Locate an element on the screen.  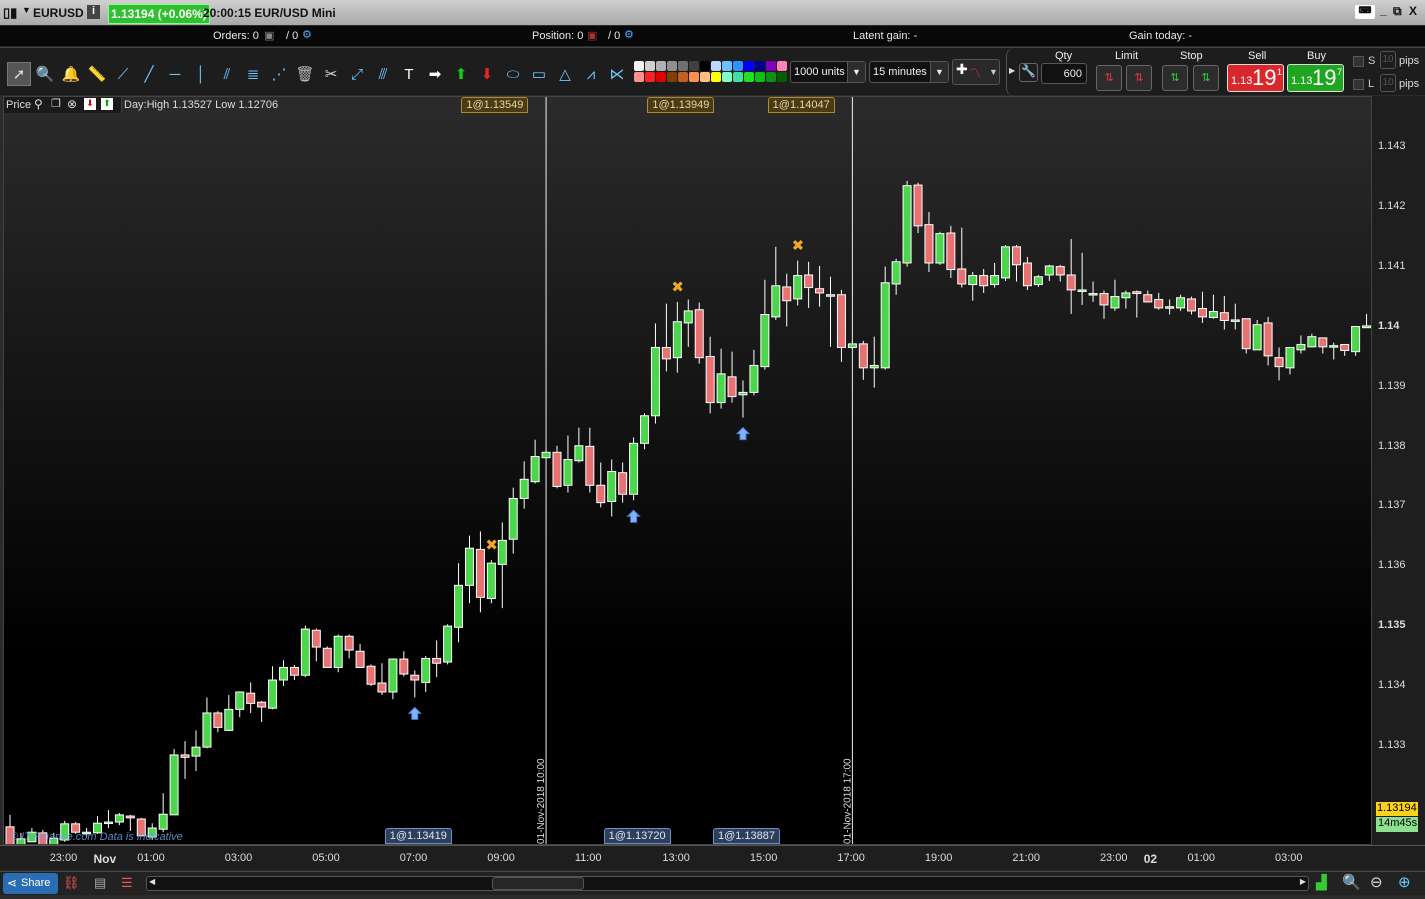
buy-order-tag: 1@1.13419 is located at coordinates (418, 836).